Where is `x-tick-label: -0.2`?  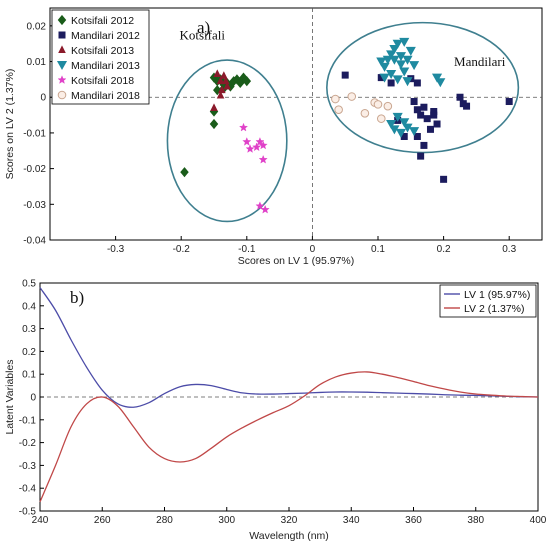
x-tick-label: -0.2 is located at coordinates (182, 249).